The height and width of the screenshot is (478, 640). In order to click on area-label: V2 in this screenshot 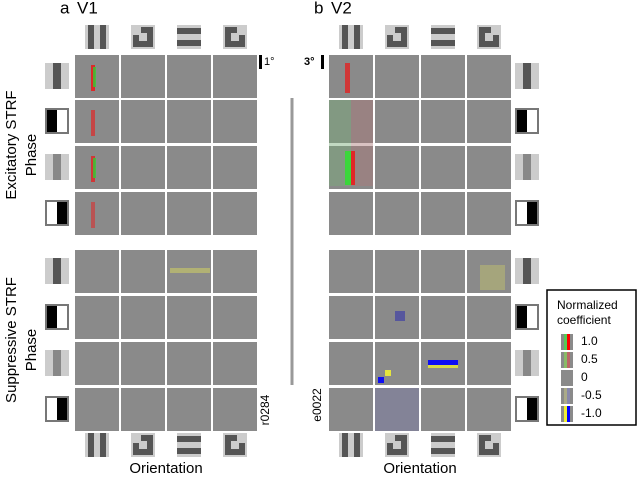, I will do `click(341, 8)`.